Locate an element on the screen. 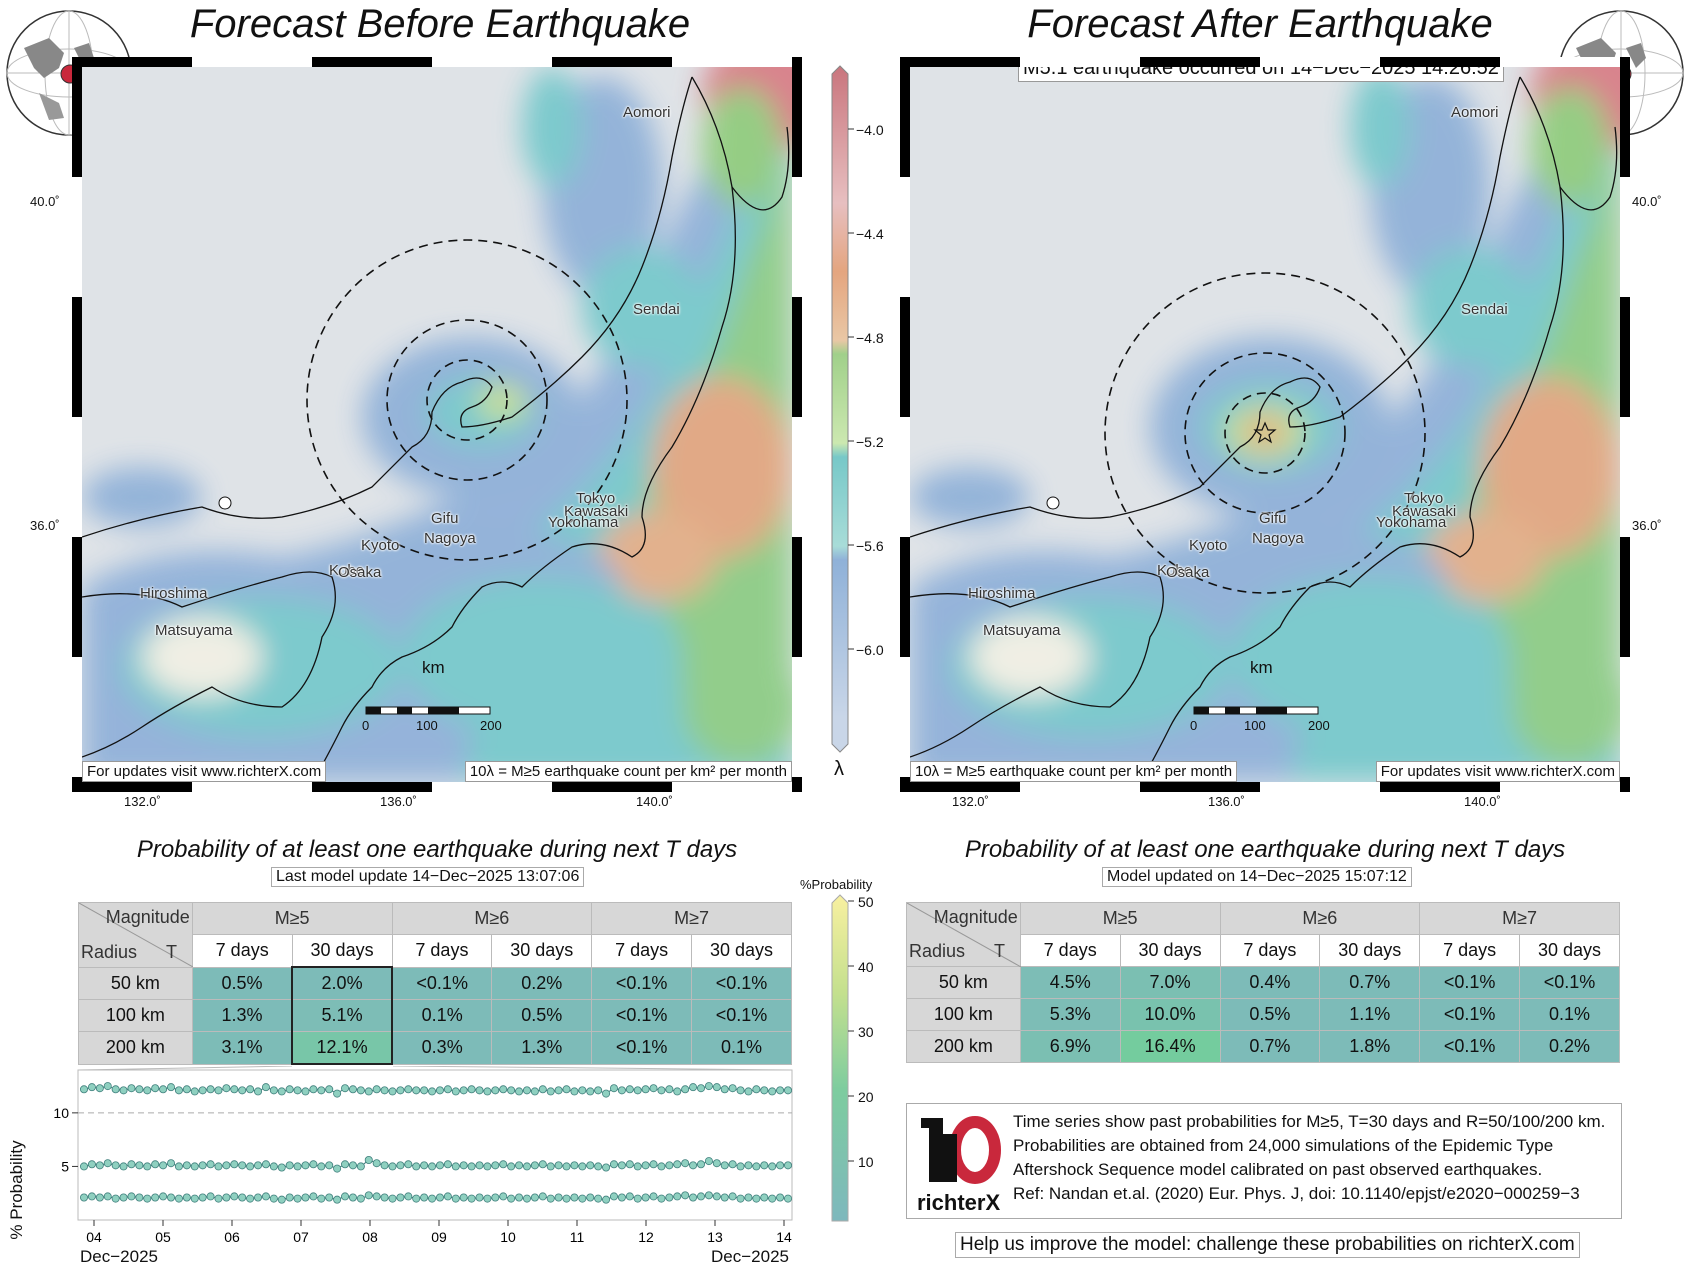  logo-text: richterX is located at coordinates (959, 1202).